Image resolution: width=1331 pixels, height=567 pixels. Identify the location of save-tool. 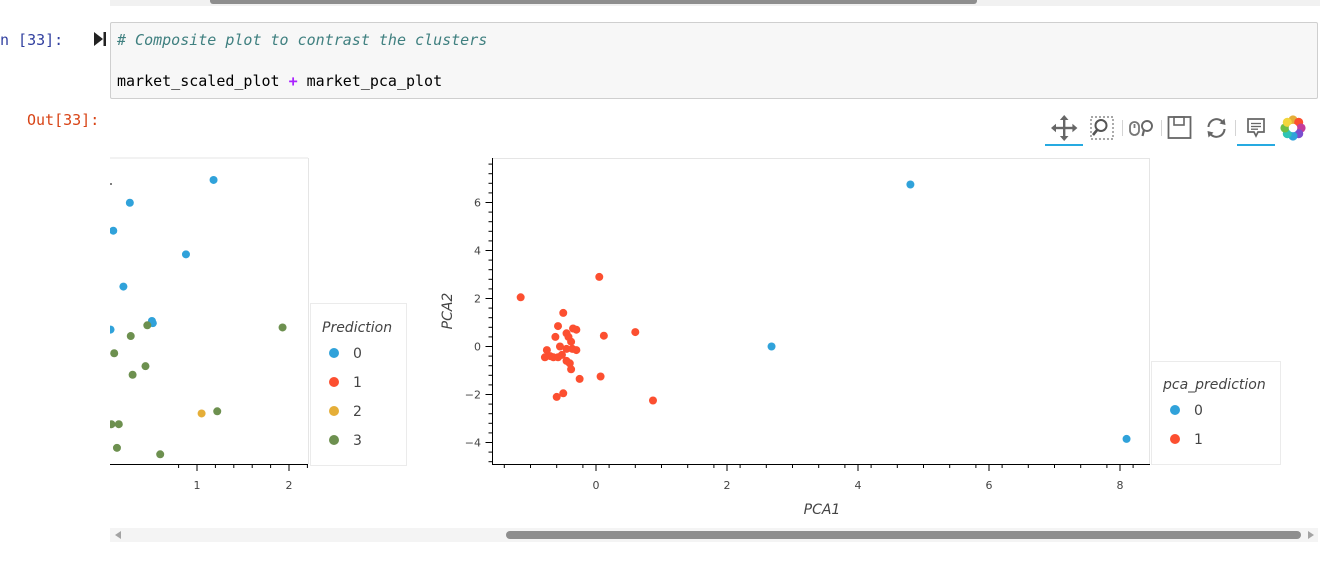
(1180, 128).